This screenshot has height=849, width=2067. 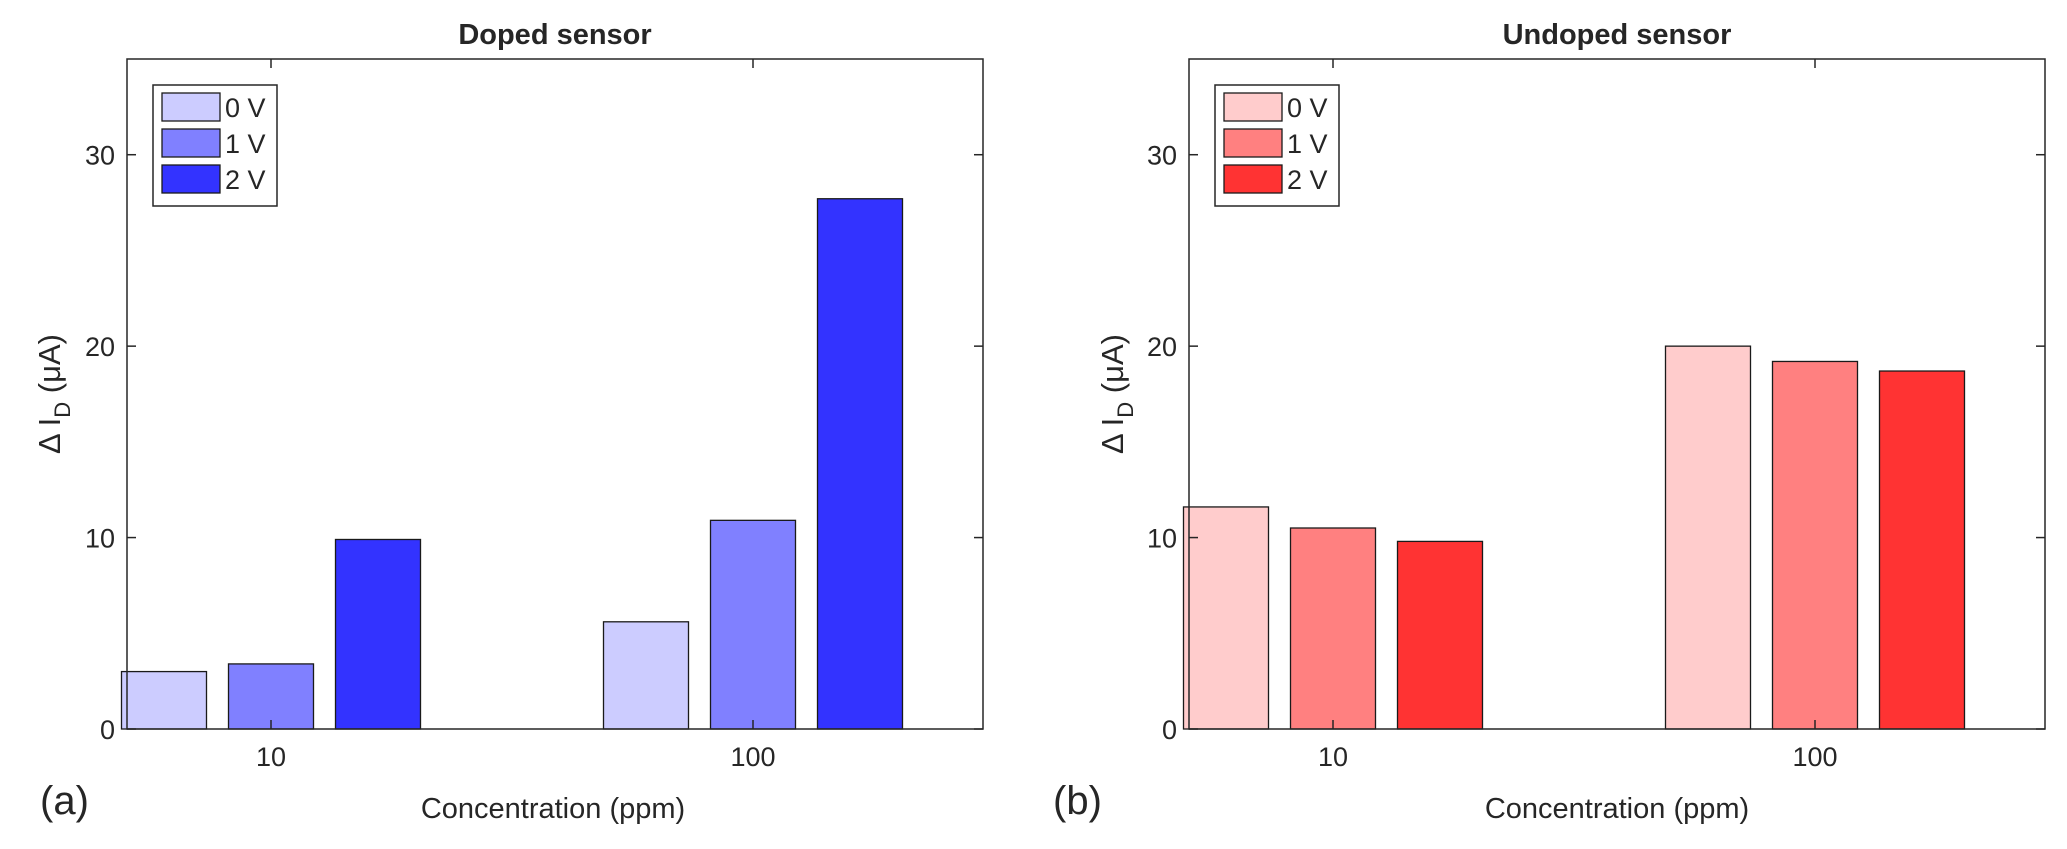 I want to click on panel-label: (a), so click(x=64, y=801).